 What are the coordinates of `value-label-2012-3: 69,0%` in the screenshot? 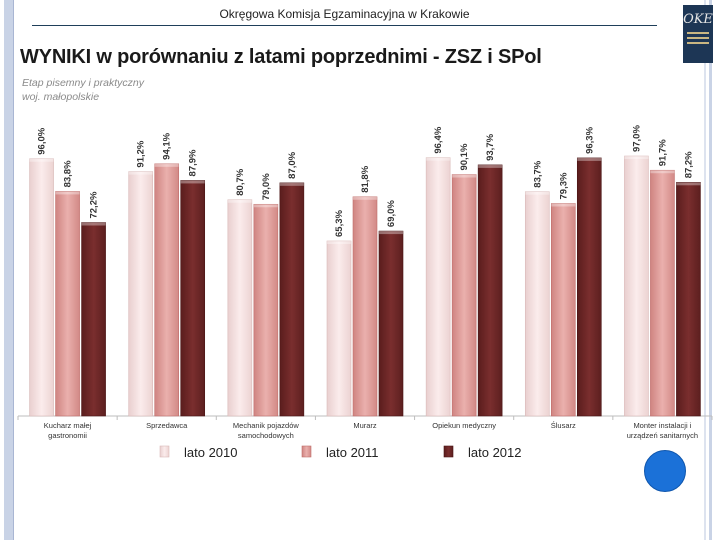 It's located at (391, 213).